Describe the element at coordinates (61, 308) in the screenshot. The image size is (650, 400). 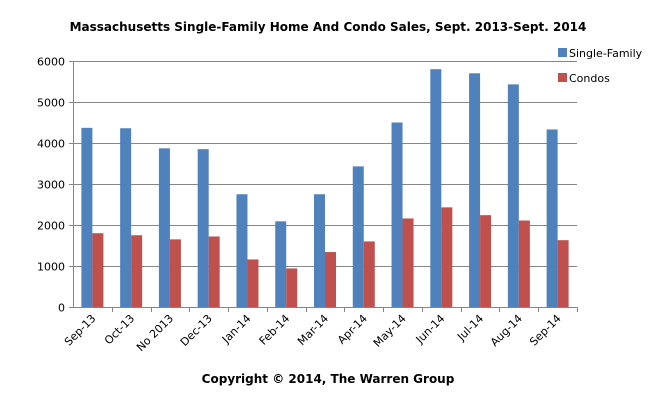
I see `y-tick-label: 0` at that location.